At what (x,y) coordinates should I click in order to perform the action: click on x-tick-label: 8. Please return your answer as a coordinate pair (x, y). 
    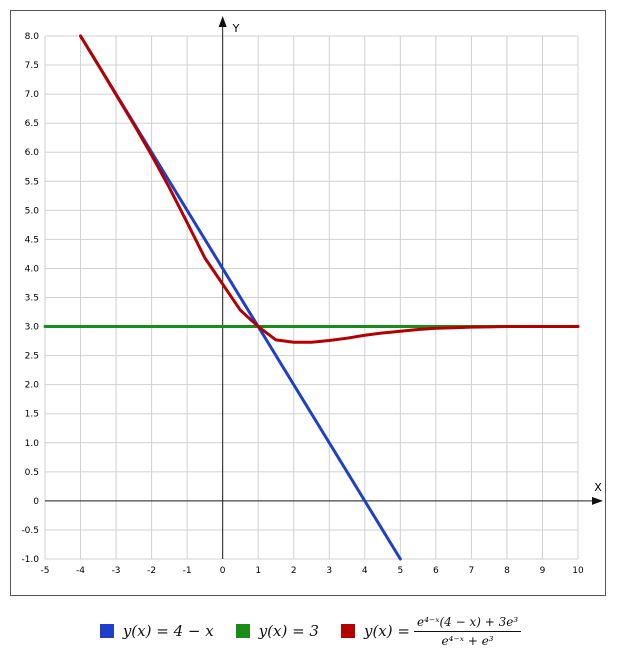
    Looking at the image, I should click on (507, 571).